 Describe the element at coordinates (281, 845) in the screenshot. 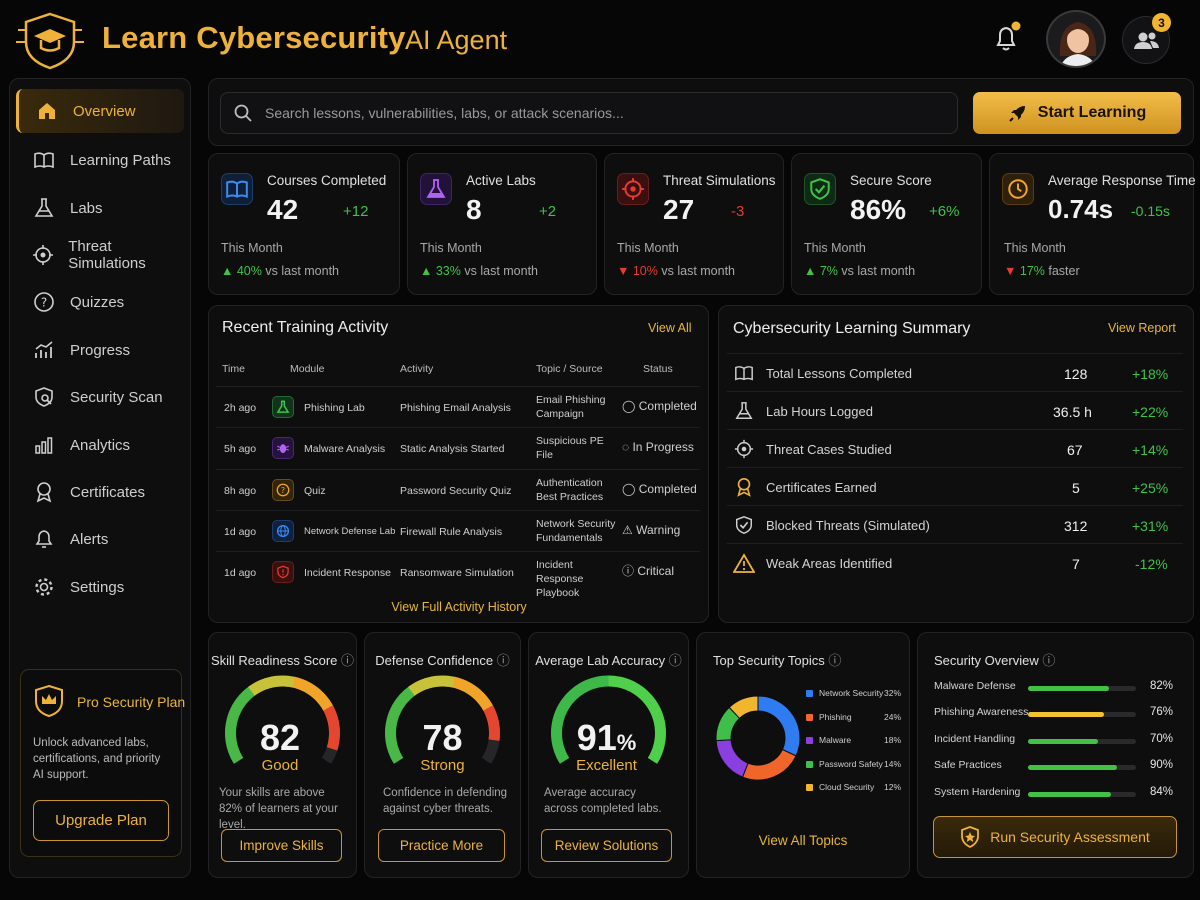

I see `improve-skills-button: Improve Skills` at that location.